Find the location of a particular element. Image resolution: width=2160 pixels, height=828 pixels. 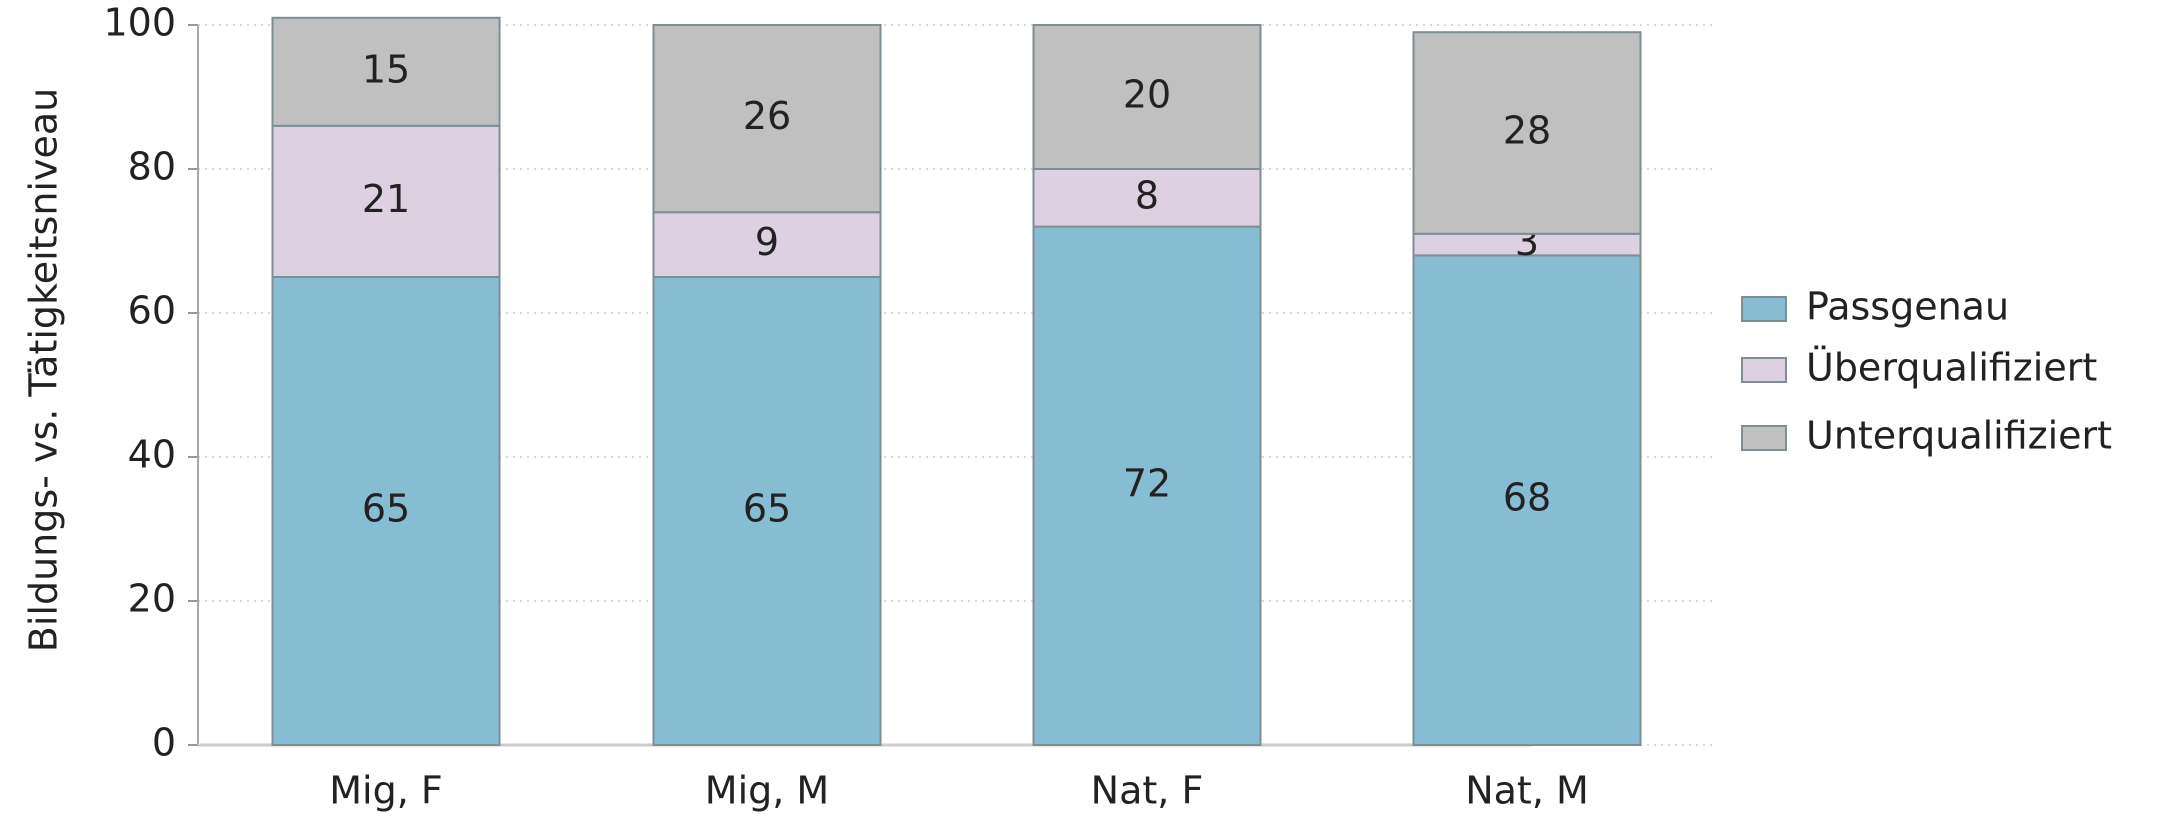

data-label: 68 is located at coordinates (1527, 498).